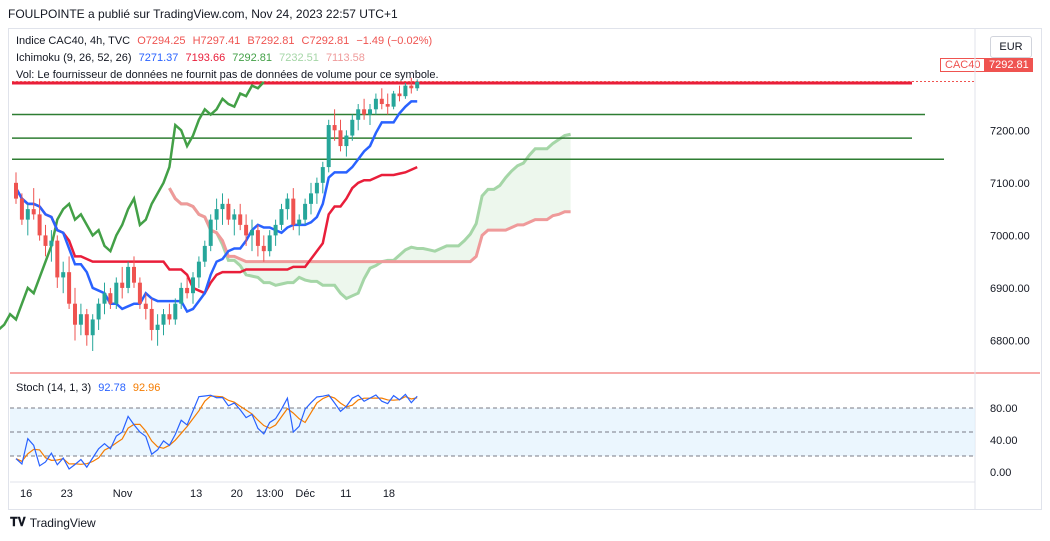 The width and height of the screenshot is (1050, 541). I want to click on ichimoku-kijun-value: 7193.66, so click(205, 58).